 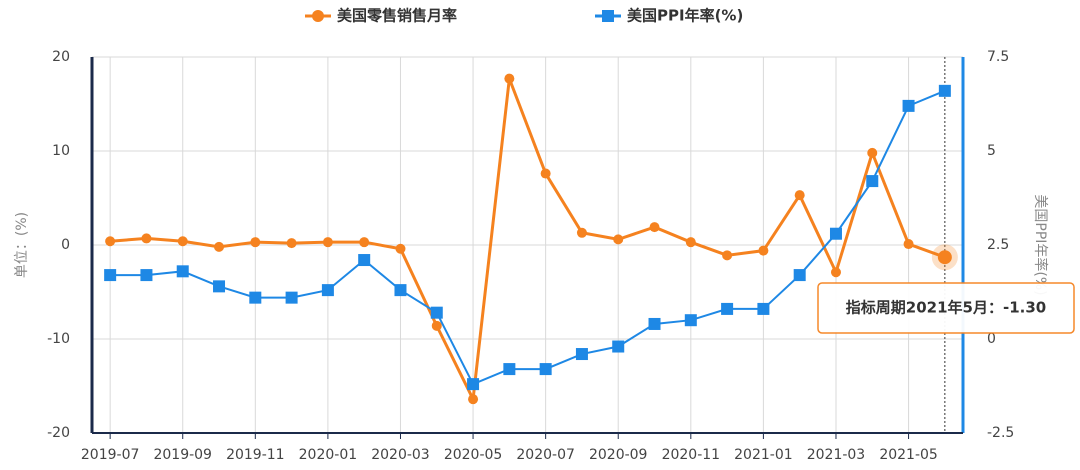 I want to click on x-tick-label: 2021-01, so click(x=763, y=455).